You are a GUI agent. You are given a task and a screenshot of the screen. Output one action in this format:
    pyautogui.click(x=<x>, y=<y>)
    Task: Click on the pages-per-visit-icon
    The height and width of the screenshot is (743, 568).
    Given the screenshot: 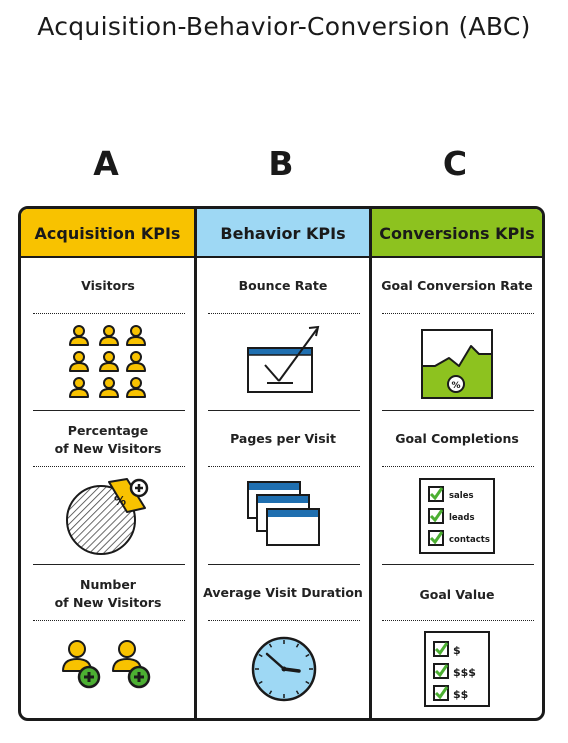 What is the action you would take?
    pyautogui.click(x=283, y=513)
    